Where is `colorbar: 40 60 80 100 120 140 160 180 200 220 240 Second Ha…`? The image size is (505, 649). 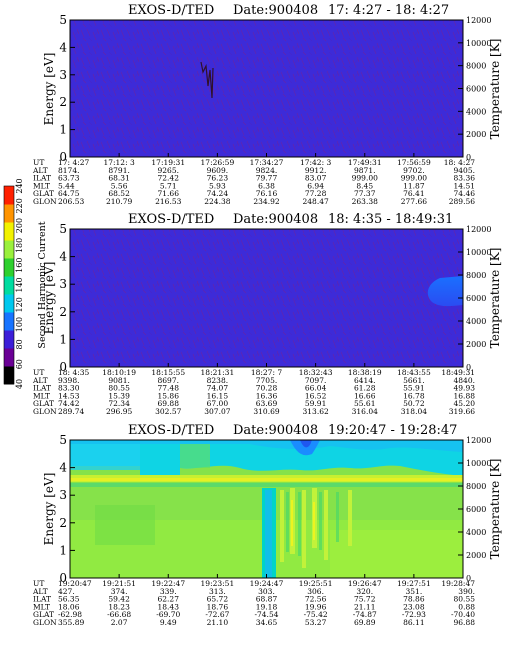
colorbar: 40 60 80 100 120 140 160 180 200 220 240 Second Ha… is located at coordinates (25, 283).